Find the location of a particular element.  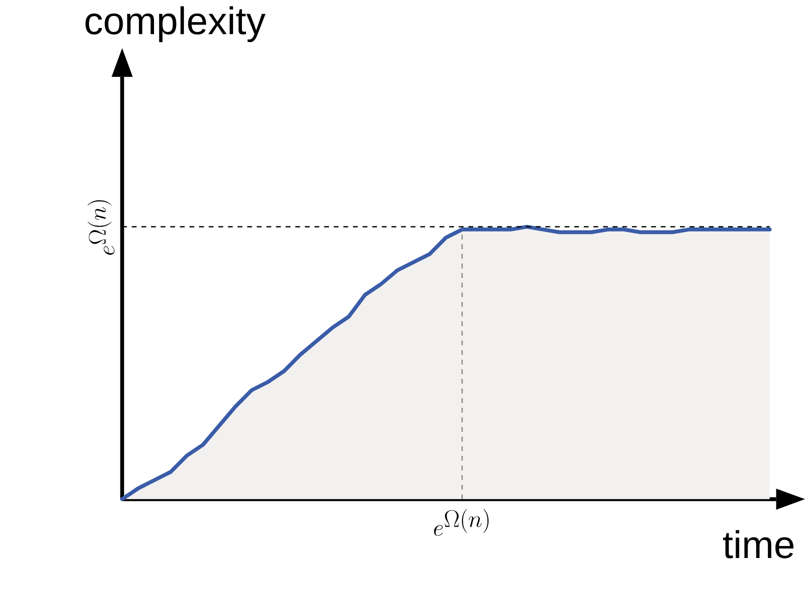

x-axis-title: time is located at coordinates (758, 544).